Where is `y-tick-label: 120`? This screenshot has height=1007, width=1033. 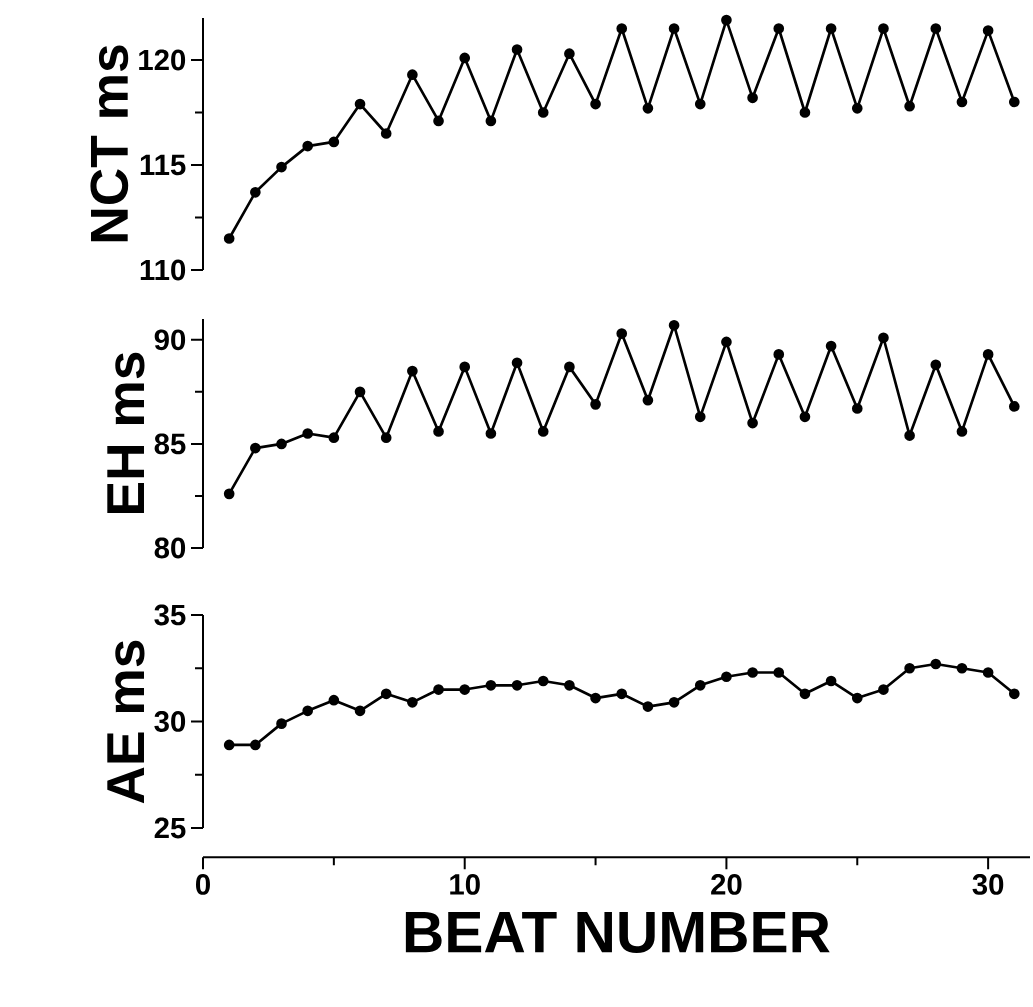
y-tick-label: 120 is located at coordinates (162, 60).